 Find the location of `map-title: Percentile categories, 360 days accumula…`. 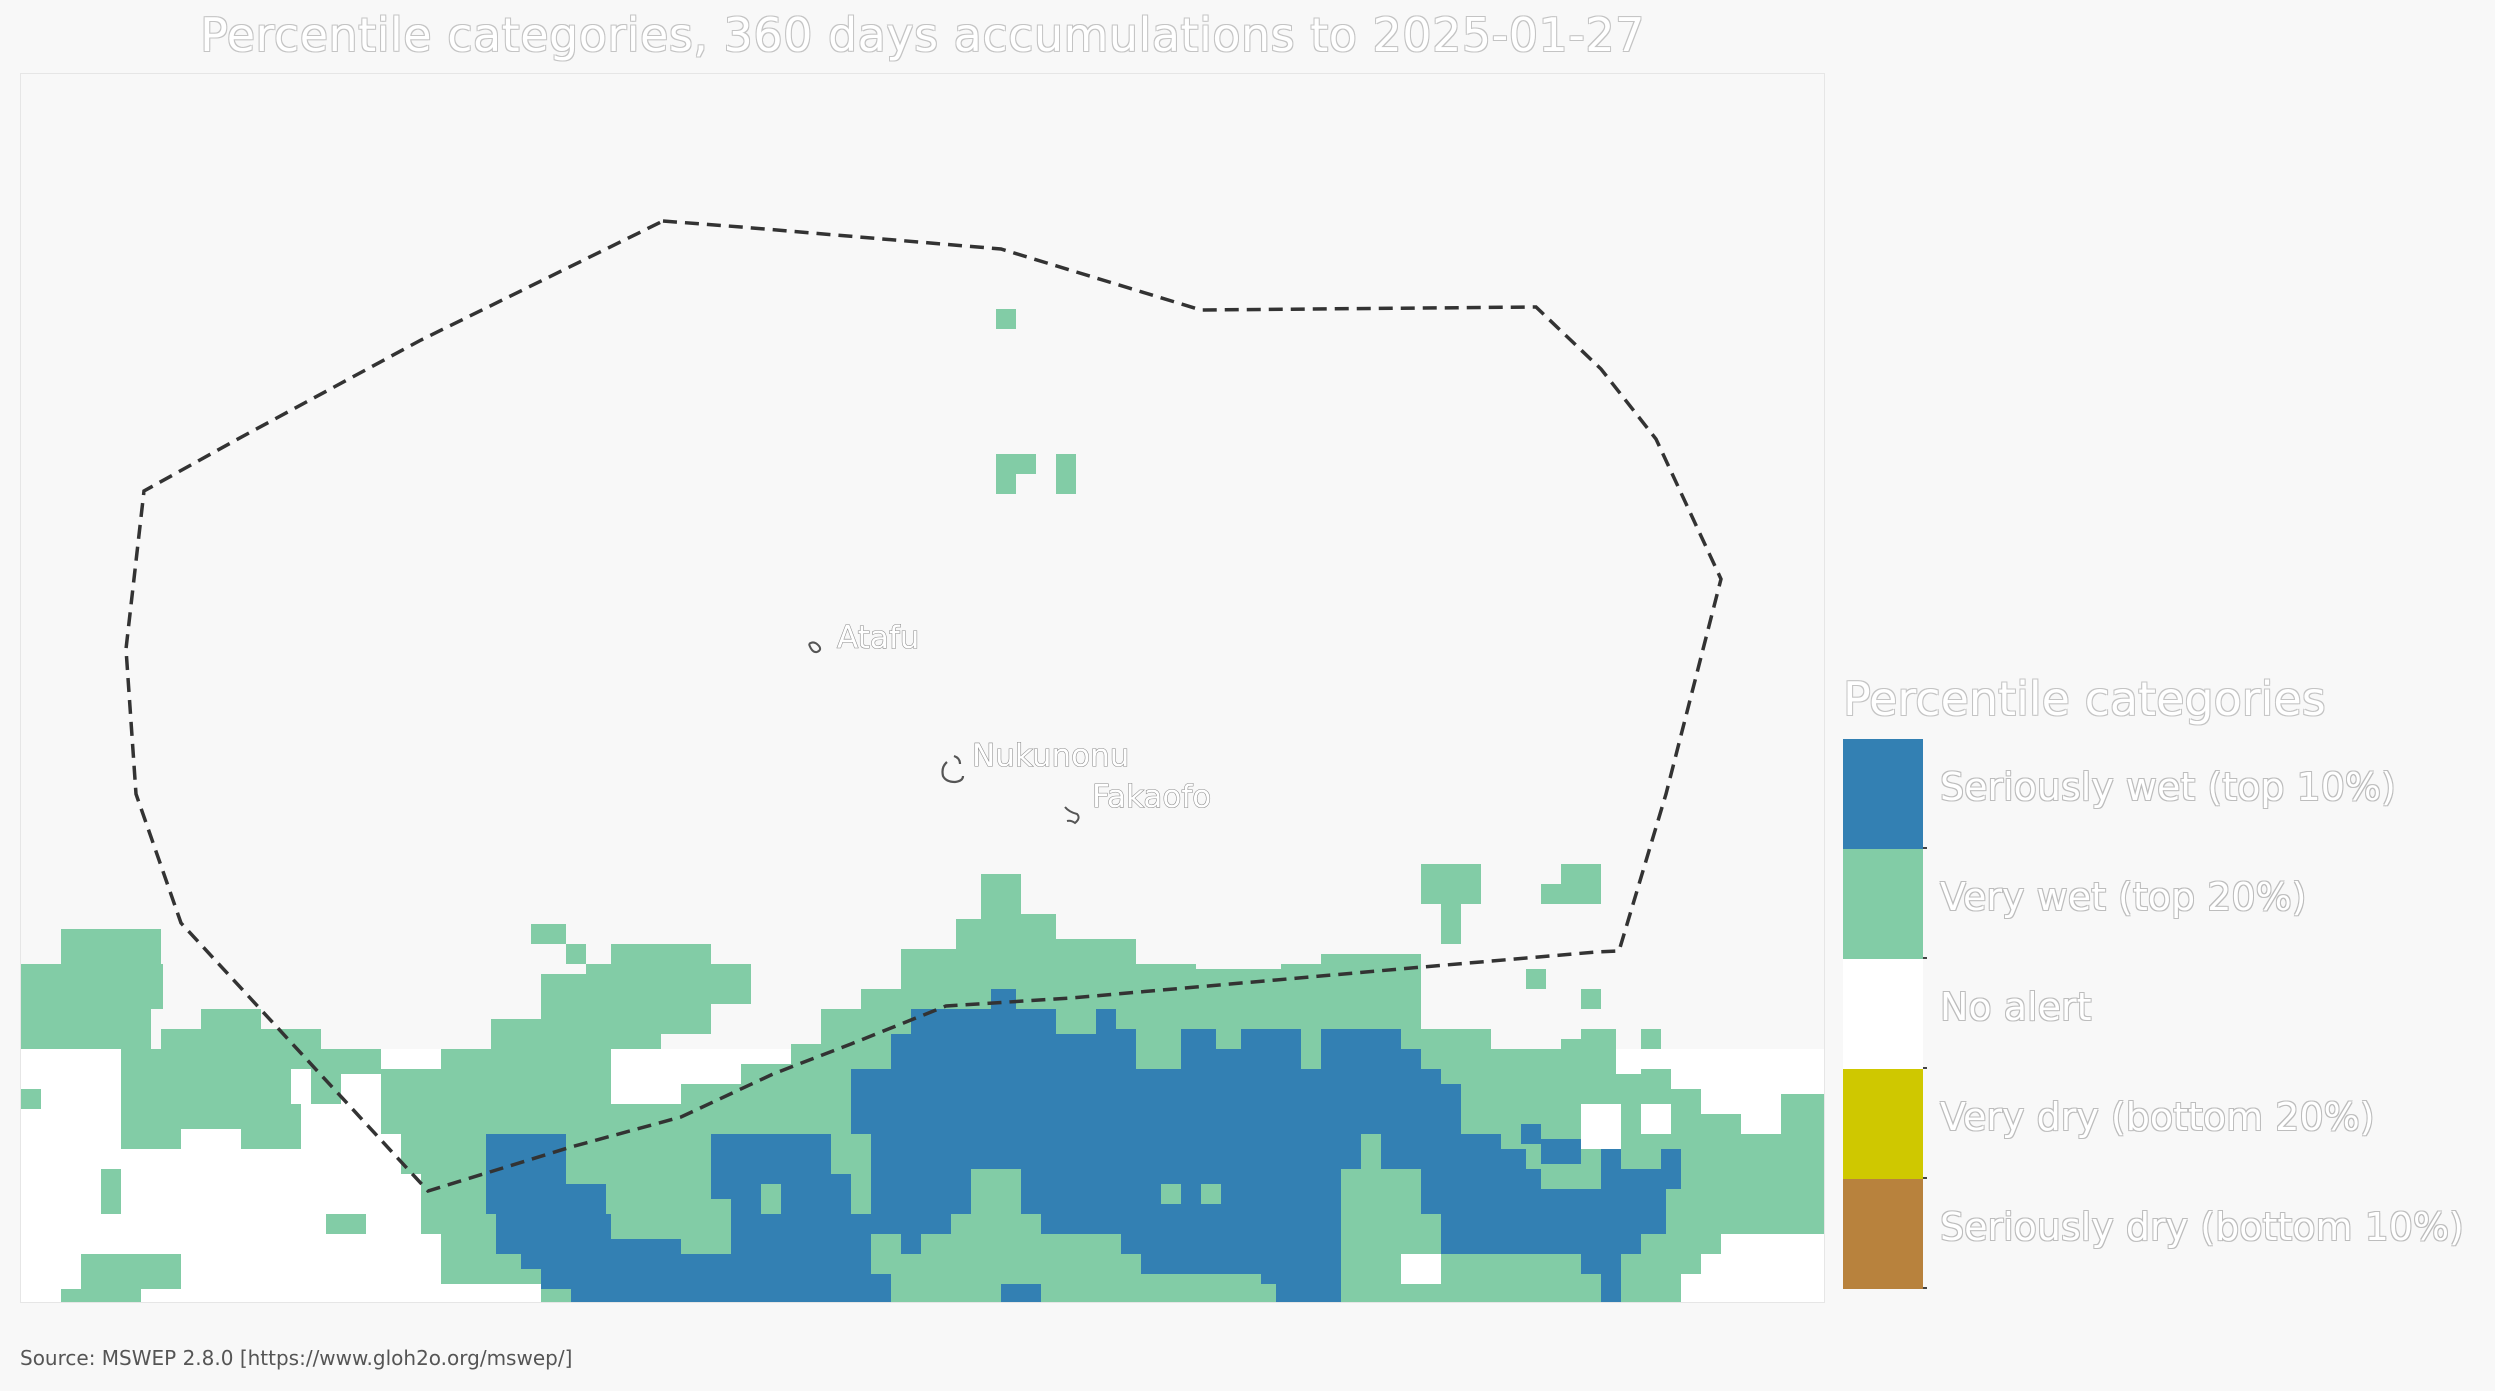

map-title: Percentile categories, 360 days accumula… is located at coordinates (922, 35).